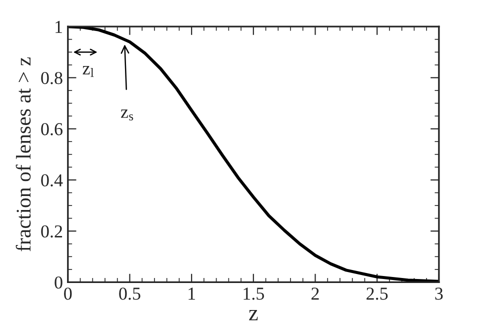 This screenshot has height=332, width=485. Describe the element at coordinates (51, 129) in the screenshot. I see `y-tick-label: 0.6` at that location.